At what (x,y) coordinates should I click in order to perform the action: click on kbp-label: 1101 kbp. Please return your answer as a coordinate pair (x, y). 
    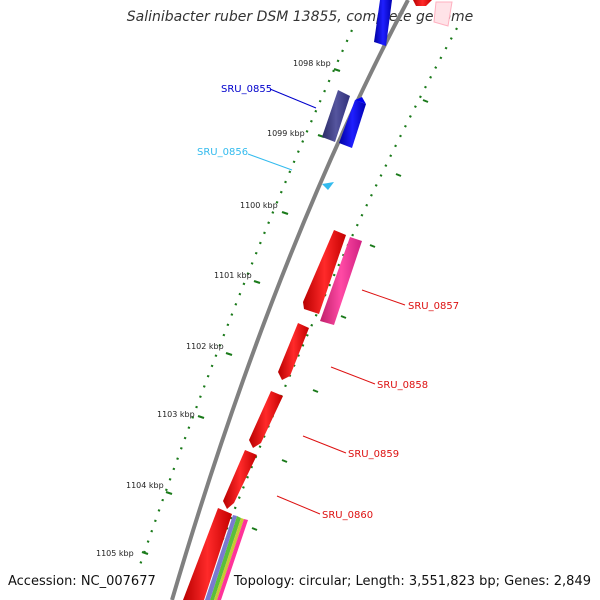
    Looking at the image, I should click on (233, 275).